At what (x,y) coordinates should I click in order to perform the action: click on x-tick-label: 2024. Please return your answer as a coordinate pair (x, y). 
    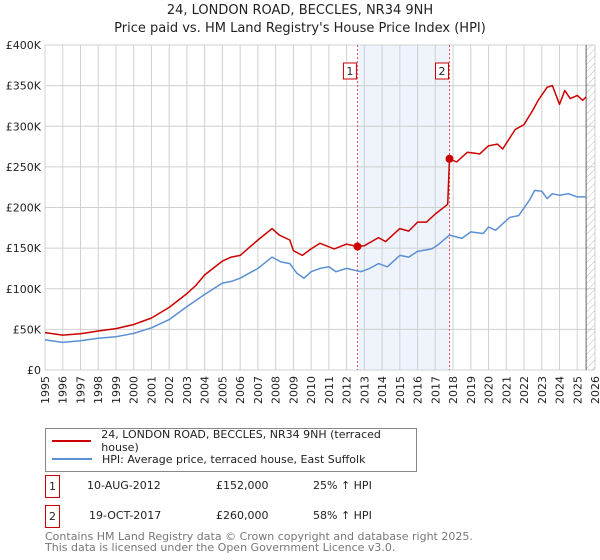
    Looking at the image, I should click on (560, 390).